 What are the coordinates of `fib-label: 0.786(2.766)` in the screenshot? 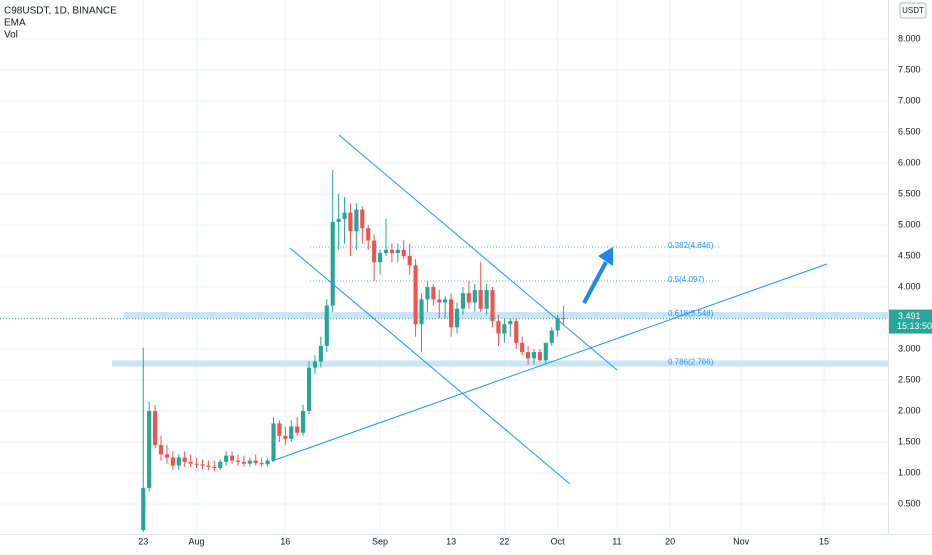 It's located at (691, 362).